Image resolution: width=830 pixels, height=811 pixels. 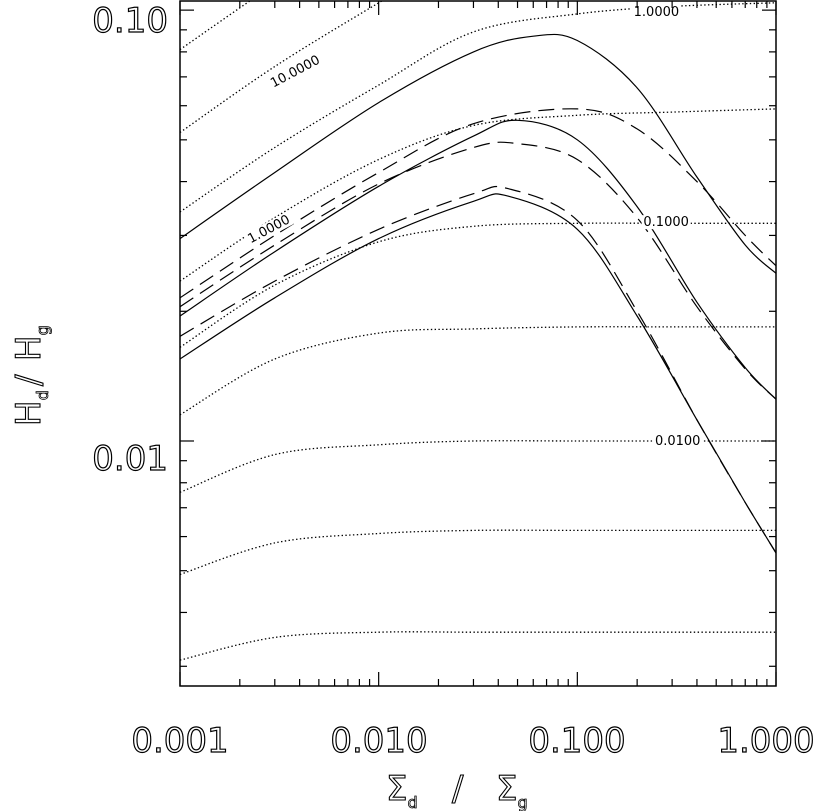 I want to click on y-axis-sep: /, so click(x=29, y=380).